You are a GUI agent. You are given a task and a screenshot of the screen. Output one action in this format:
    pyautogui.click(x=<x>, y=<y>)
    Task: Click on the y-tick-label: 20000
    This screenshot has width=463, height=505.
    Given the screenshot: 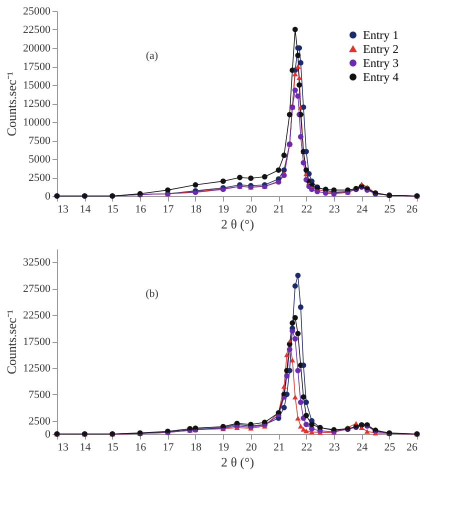 What is the action you would take?
    pyautogui.click(x=37, y=48)
    